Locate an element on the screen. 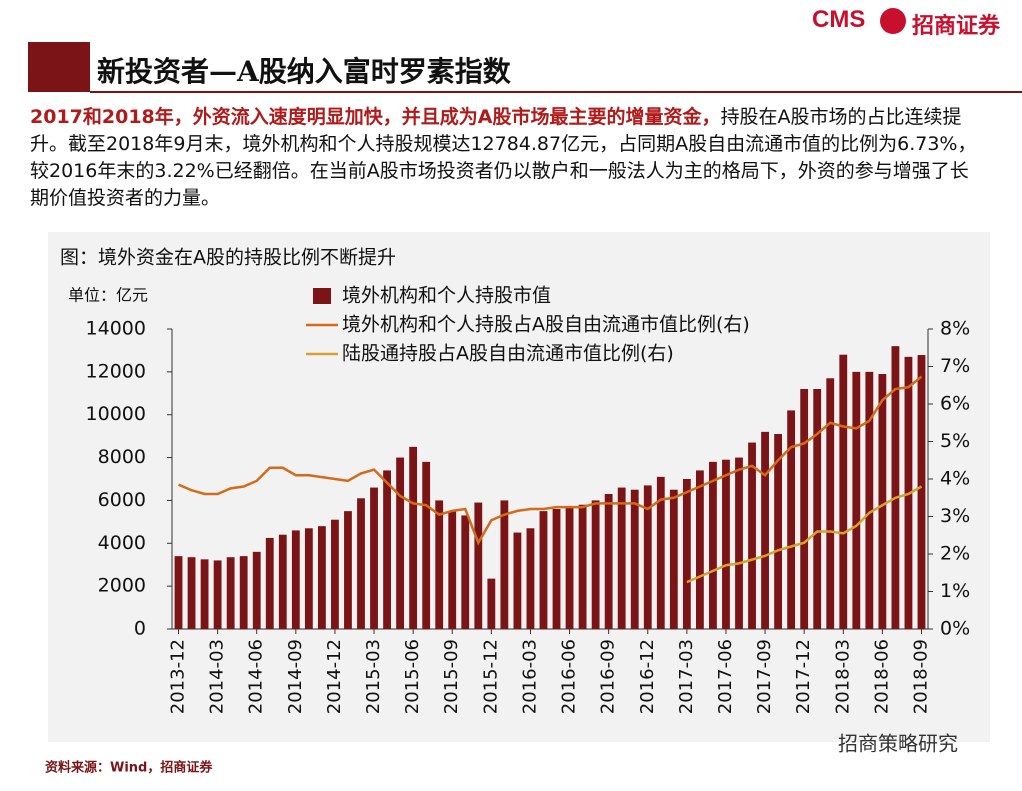  y-tick-label: 8000 is located at coordinates (122, 457).